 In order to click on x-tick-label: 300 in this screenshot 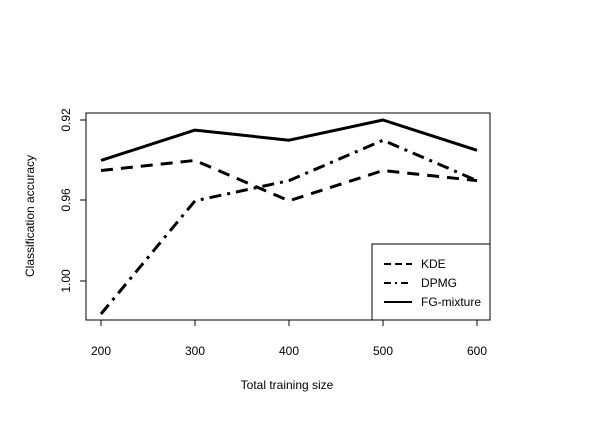, I will do `click(195, 351)`.